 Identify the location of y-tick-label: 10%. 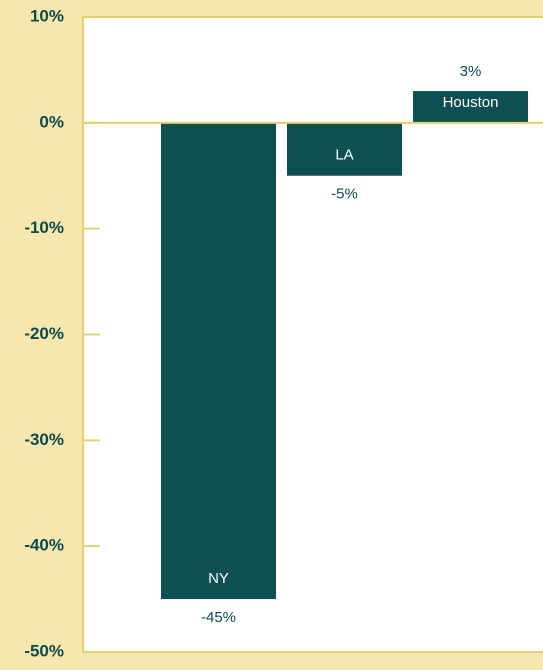
(47, 15).